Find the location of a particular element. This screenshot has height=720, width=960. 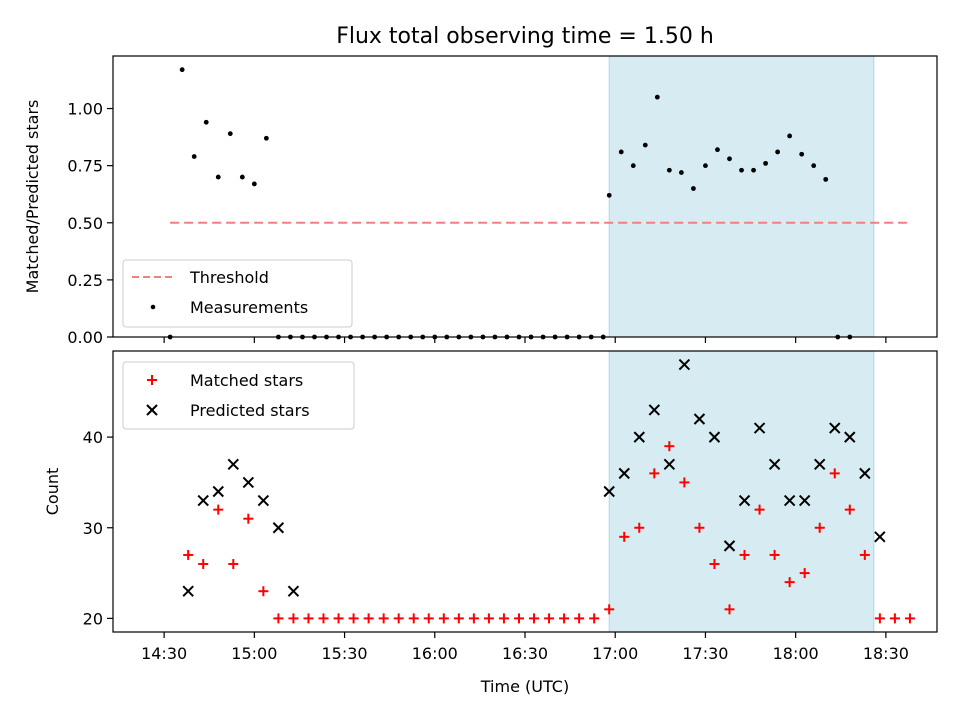

top-legend-box is located at coordinates (237, 293).